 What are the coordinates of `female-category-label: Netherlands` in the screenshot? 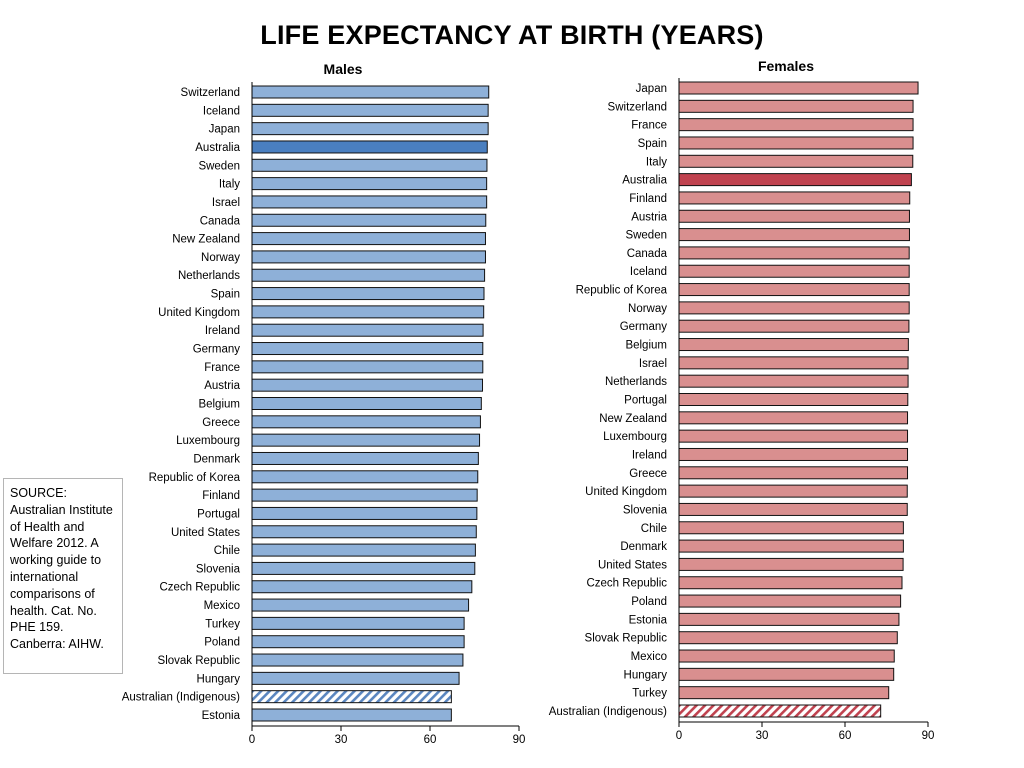 It's located at (636, 382).